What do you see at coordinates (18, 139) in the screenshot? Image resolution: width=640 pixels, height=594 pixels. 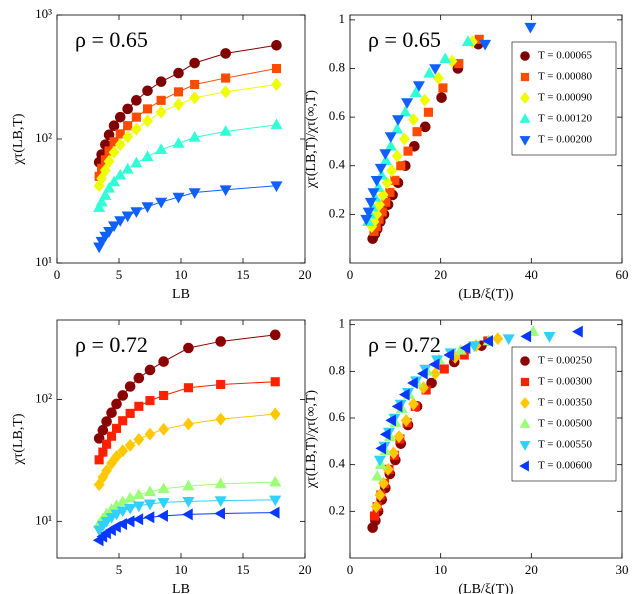 I see `y-axis-label: χτ(LB,T)` at bounding box center [18, 139].